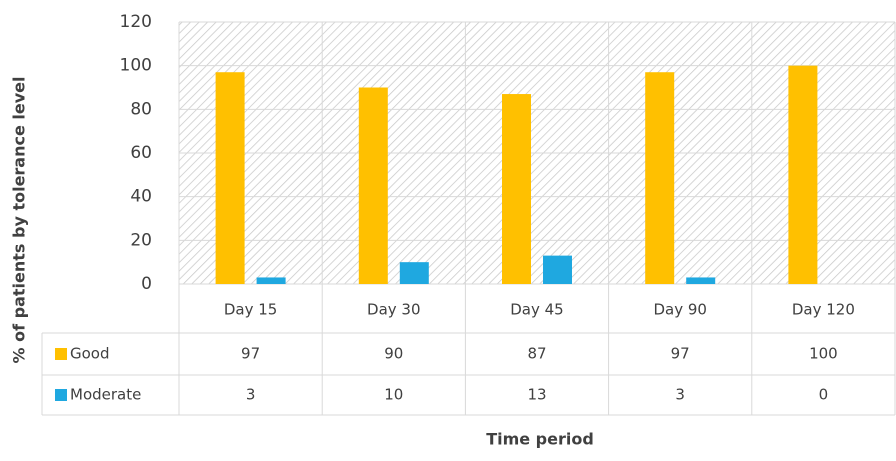 The height and width of the screenshot is (461, 896). Describe the element at coordinates (679, 310) in the screenshot. I see `x-tick-label: Day 90` at that location.